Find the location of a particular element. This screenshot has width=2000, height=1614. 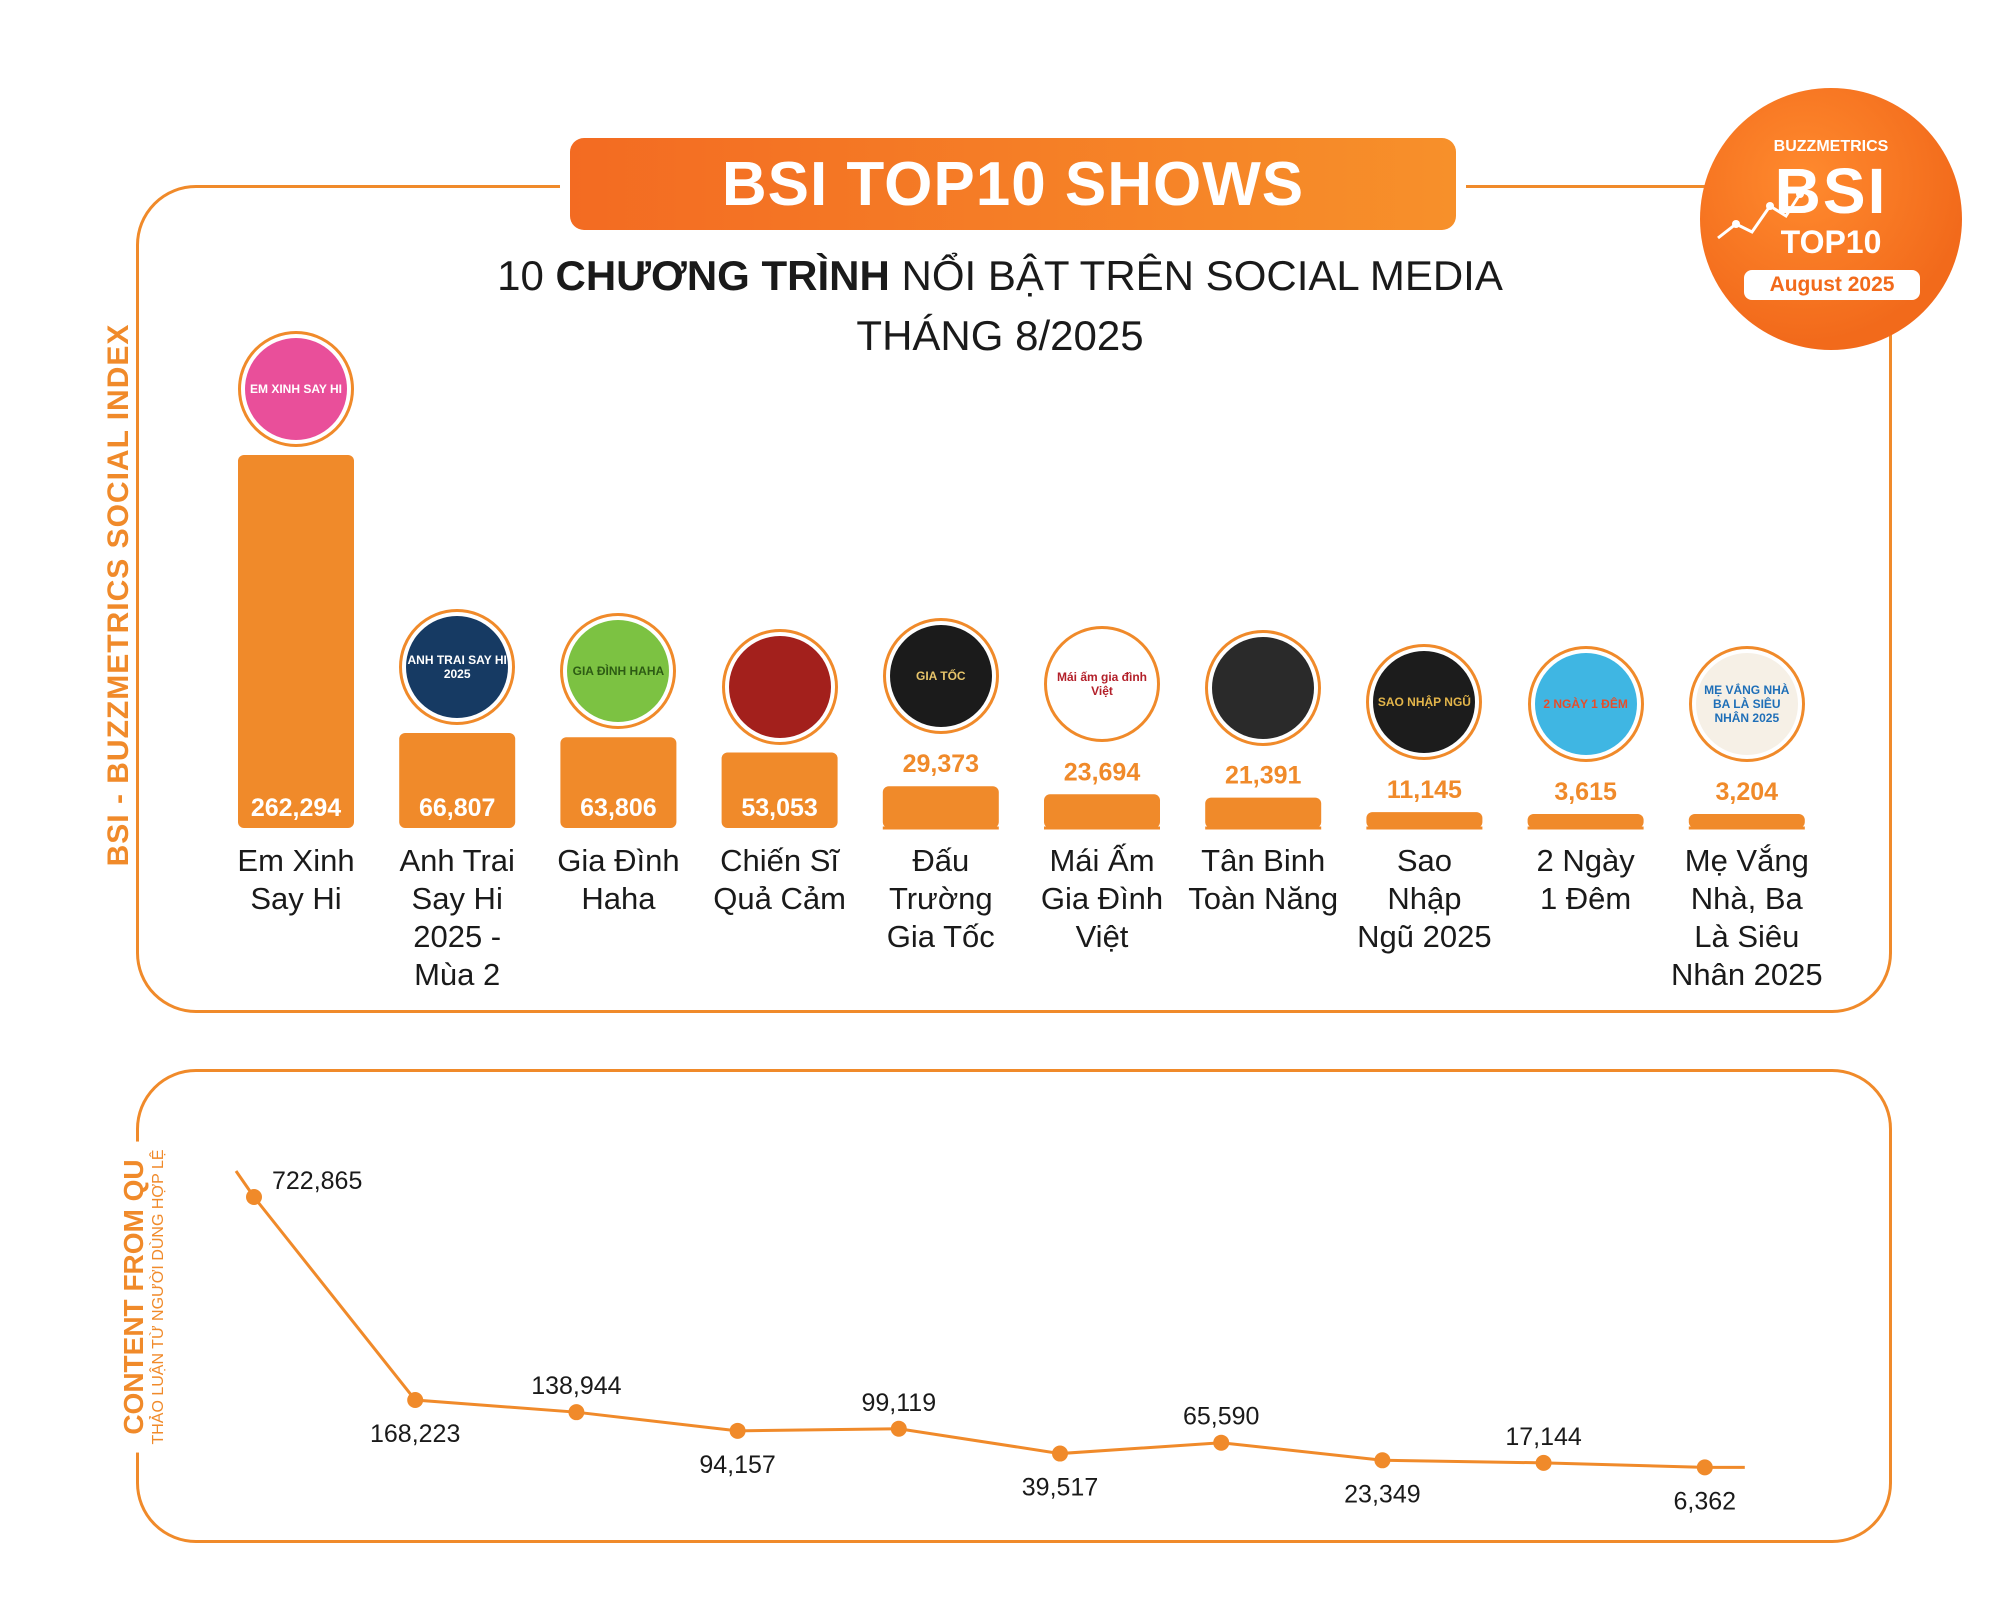

category-label: Gia Tốc is located at coordinates (941, 936).